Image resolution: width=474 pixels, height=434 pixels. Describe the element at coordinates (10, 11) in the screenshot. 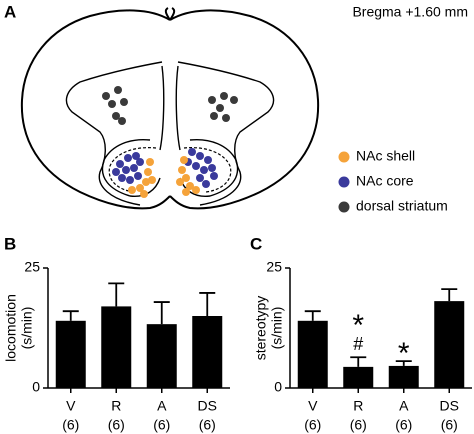

I see `panel-label: A` at that location.